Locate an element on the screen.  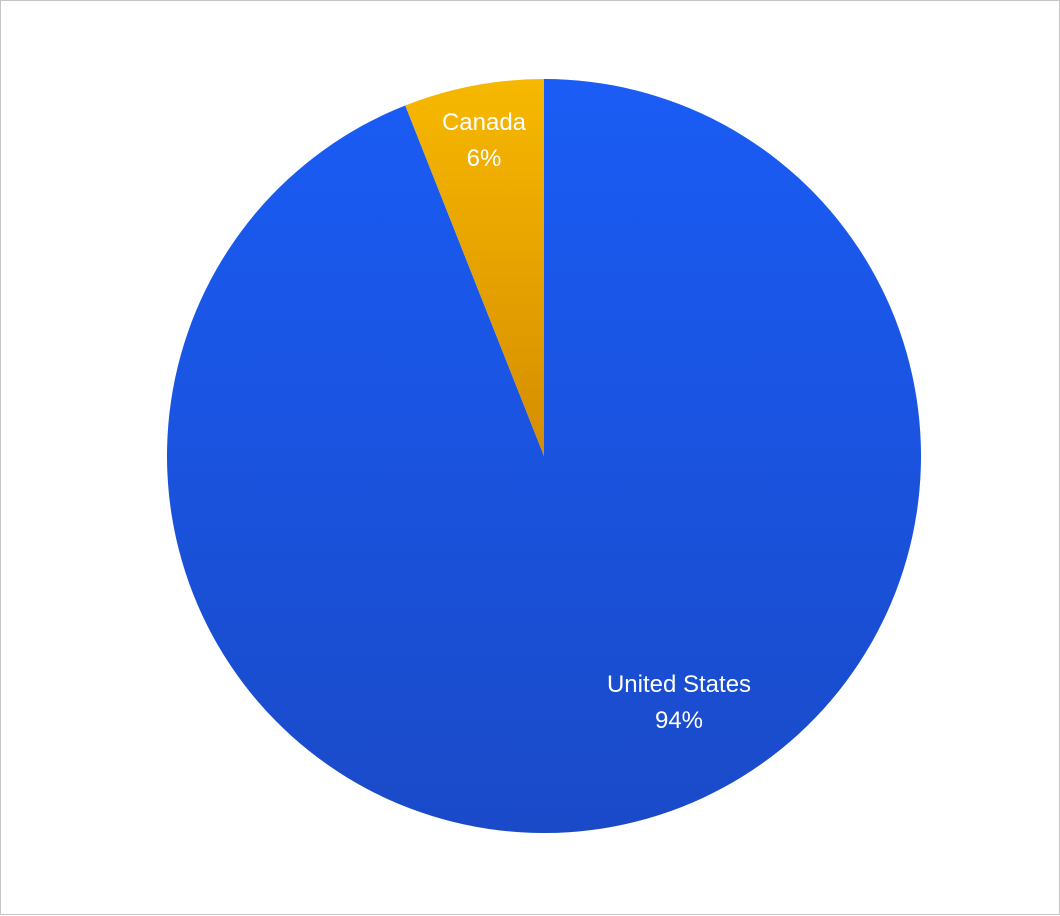
pie-slice-canada is located at coordinates (474, 267).